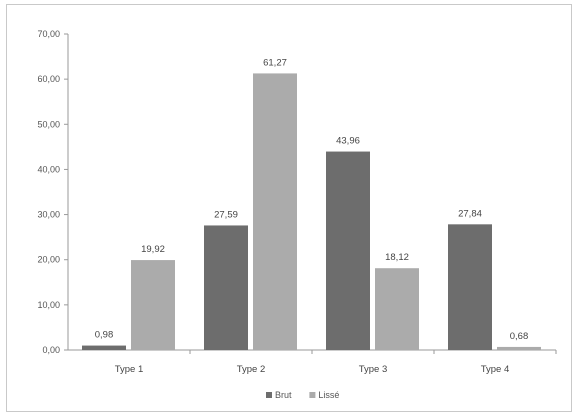 The width and height of the screenshot is (580, 418). What do you see at coordinates (48, 305) in the screenshot?
I see `y-tick-label: 10,00` at bounding box center [48, 305].